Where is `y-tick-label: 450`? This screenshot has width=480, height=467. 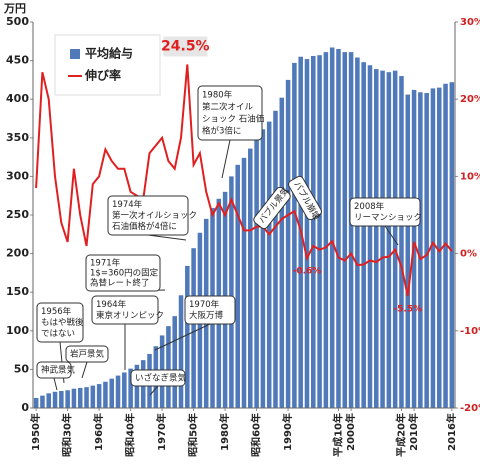
y-tick-label: 450 is located at coordinates (17, 60).